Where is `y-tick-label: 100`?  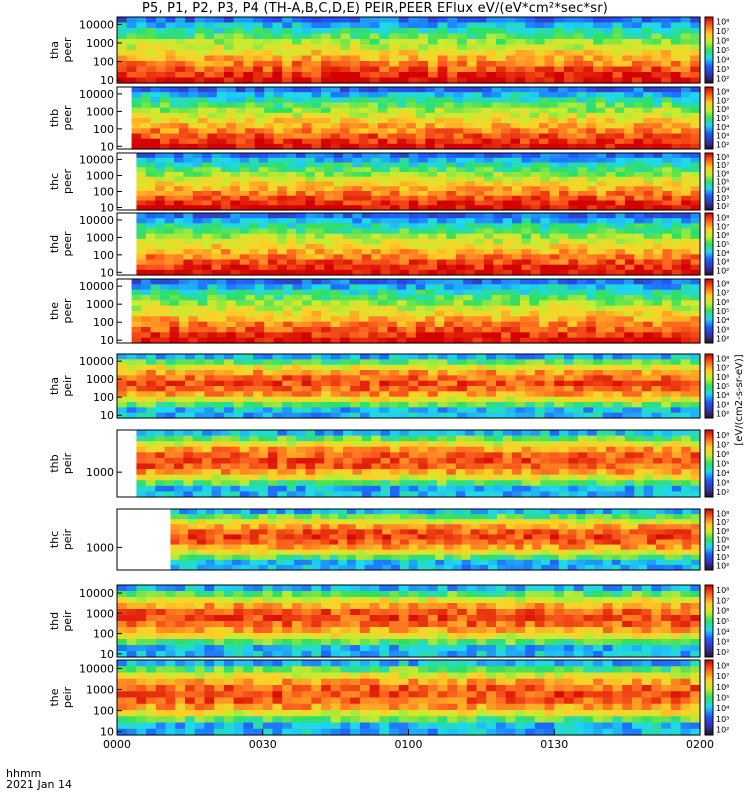
y-tick-label: 100 is located at coordinates (103, 191).